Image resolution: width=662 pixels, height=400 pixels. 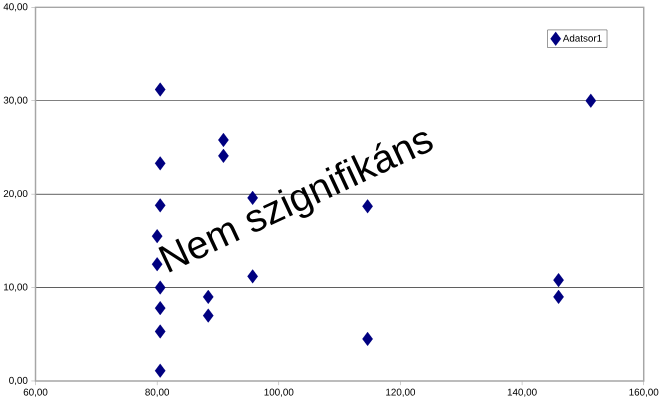 I want to click on x-tick-label: 160,00, so click(x=643, y=392).